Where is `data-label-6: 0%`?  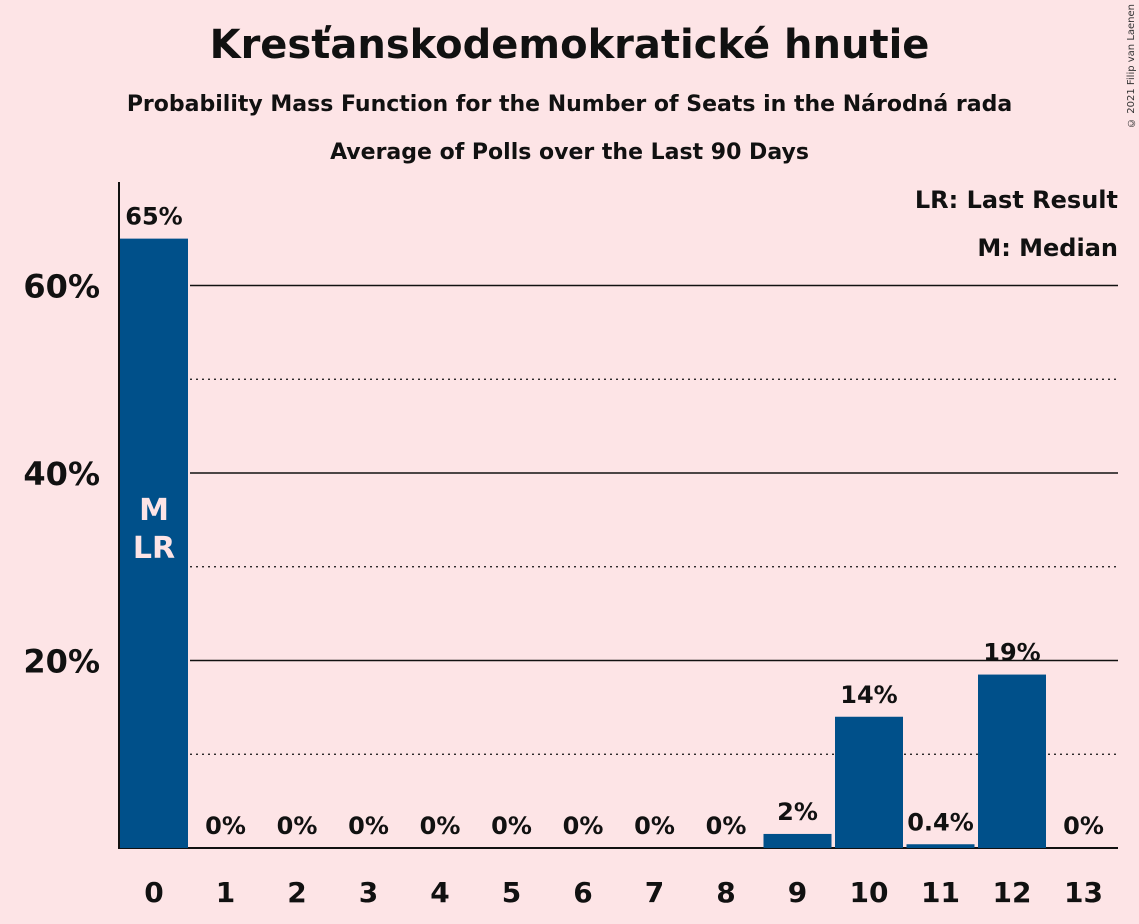 data-label-6: 0% is located at coordinates (583, 826).